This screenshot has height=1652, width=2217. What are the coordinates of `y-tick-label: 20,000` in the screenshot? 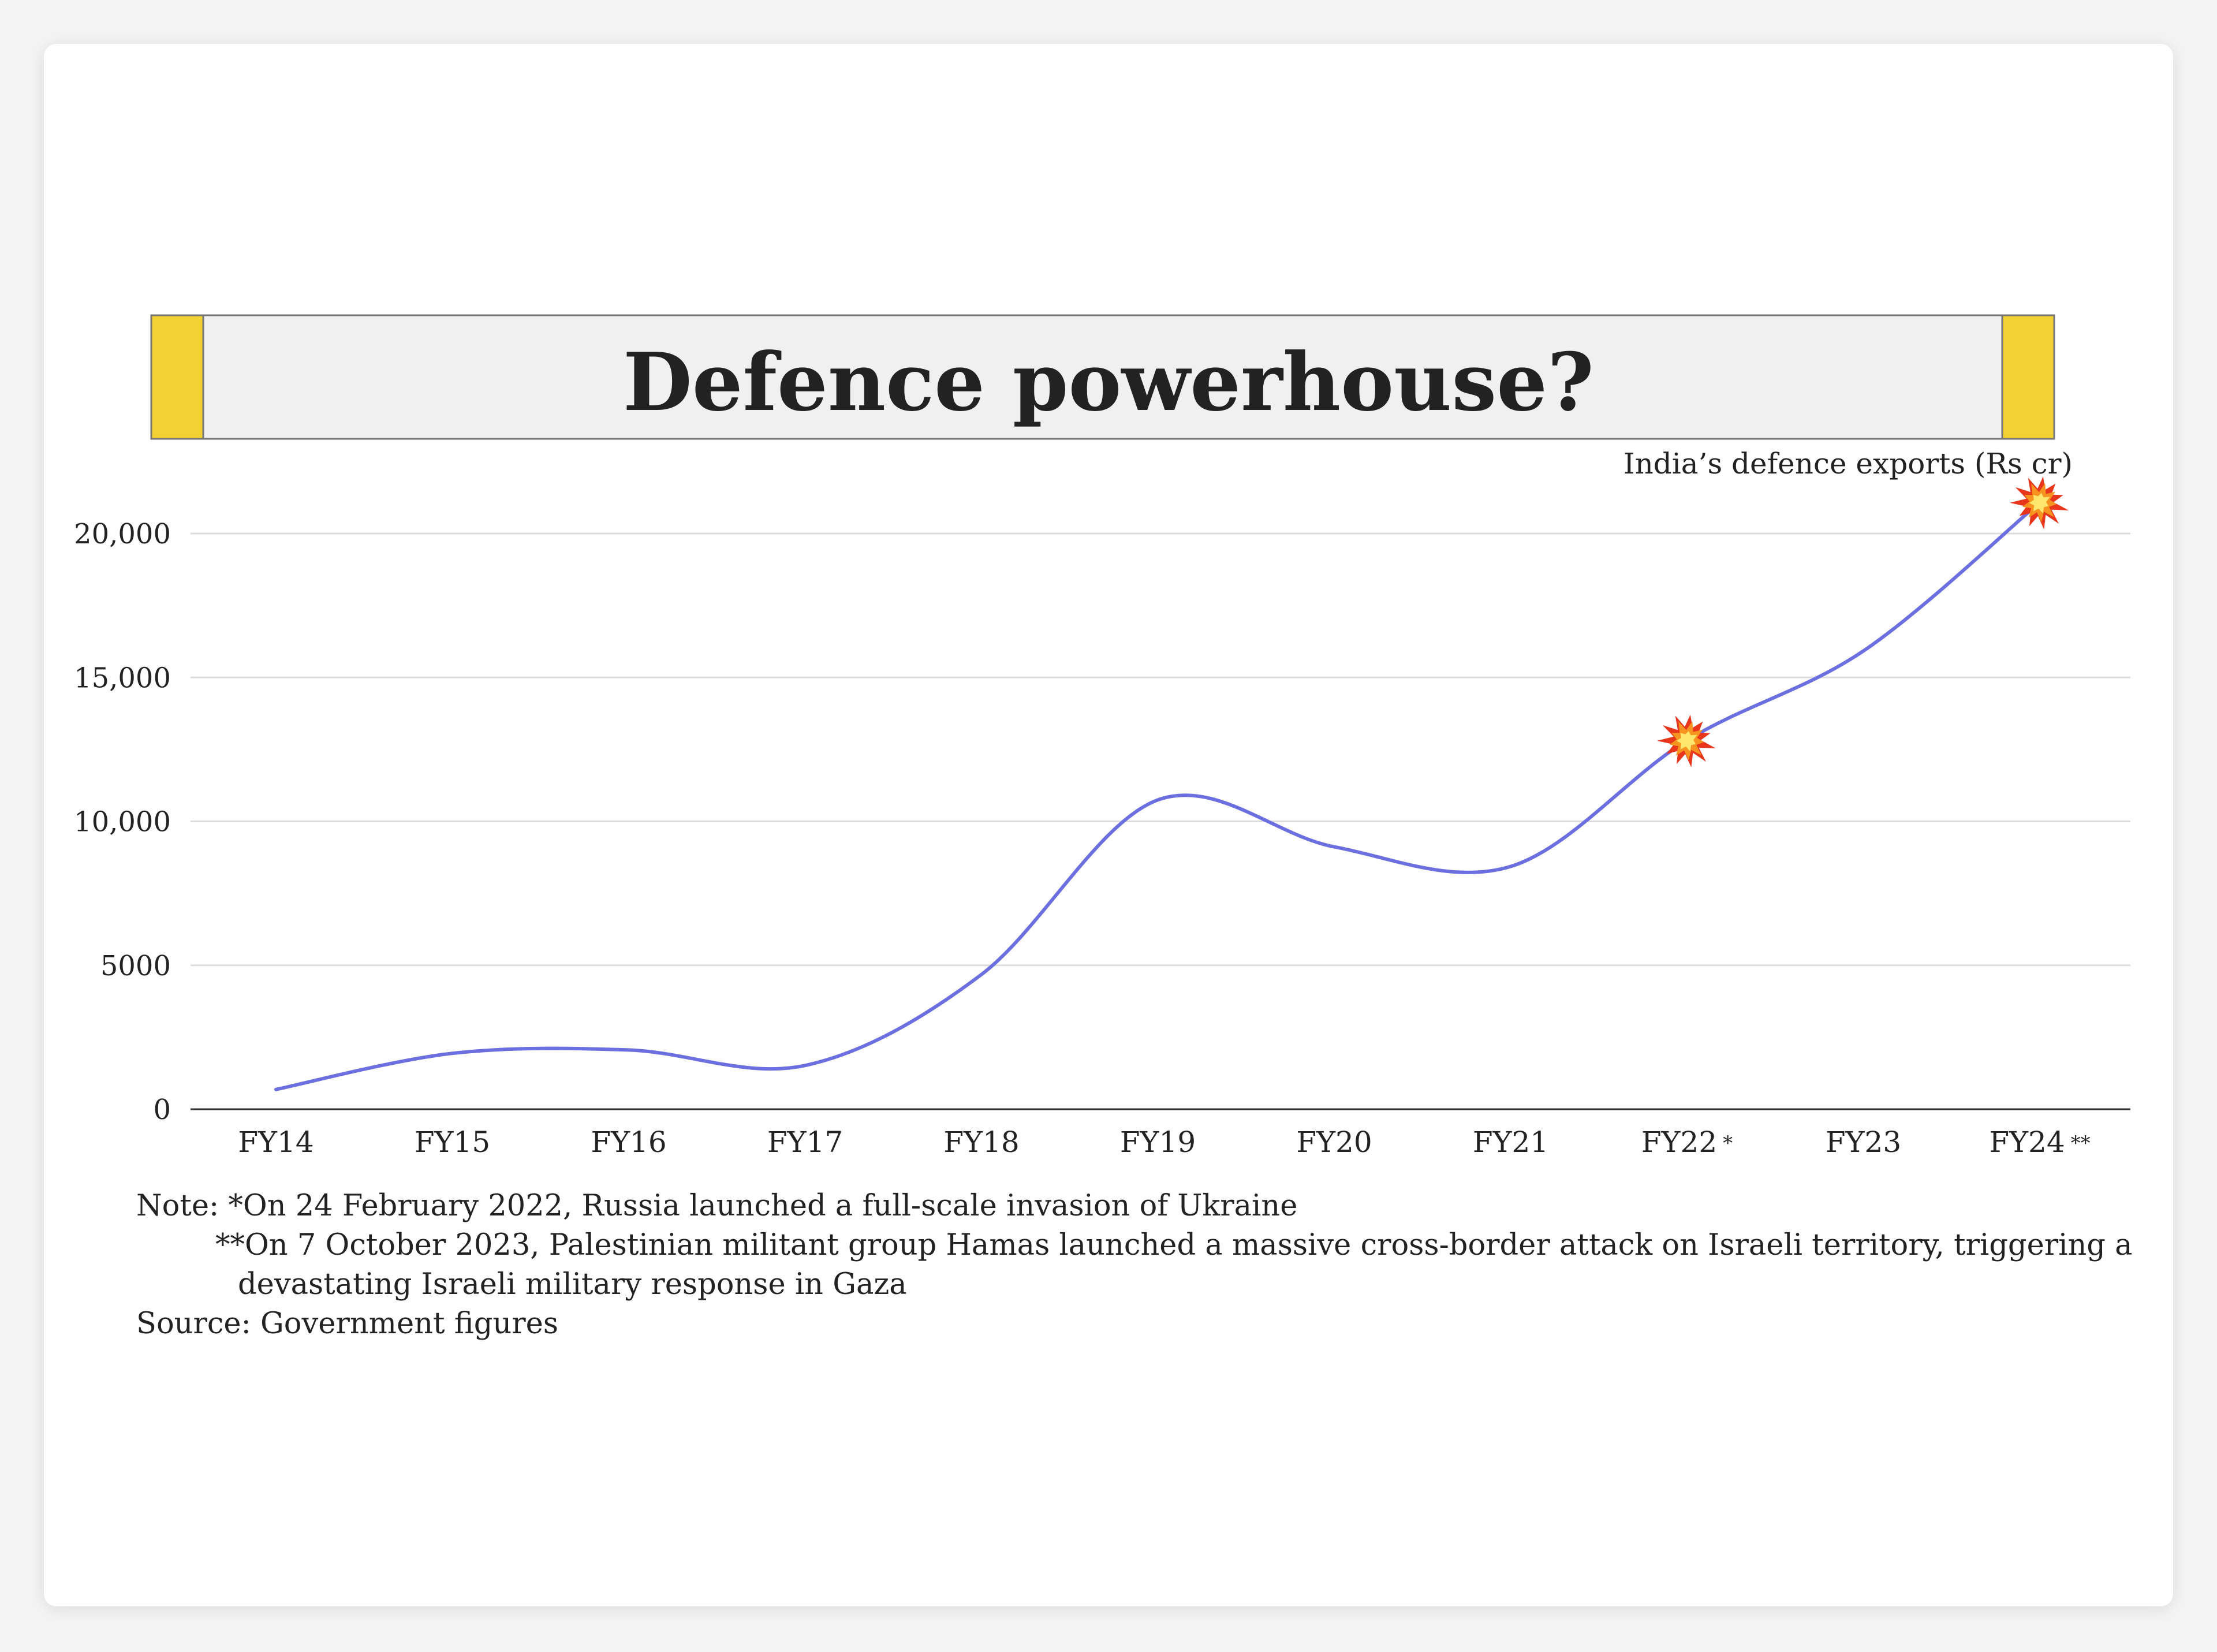 It's located at (122, 534).